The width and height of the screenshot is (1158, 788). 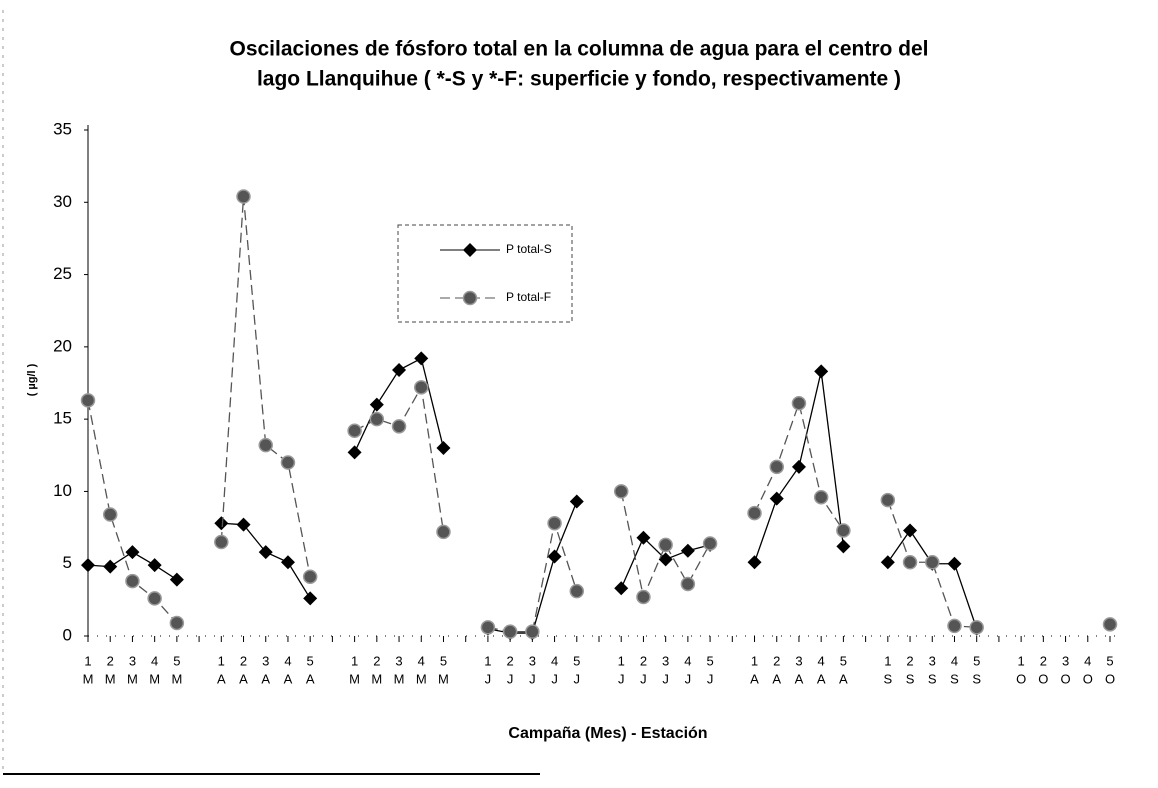 I want to click on y-tick-label: 30, so click(x=62, y=201).